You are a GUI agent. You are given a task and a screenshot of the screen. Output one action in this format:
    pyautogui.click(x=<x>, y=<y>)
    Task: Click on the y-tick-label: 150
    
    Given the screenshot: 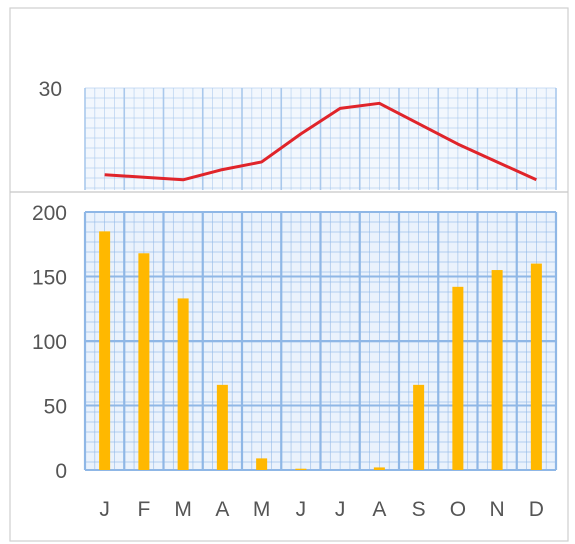 What is the action you would take?
    pyautogui.click(x=49, y=278)
    